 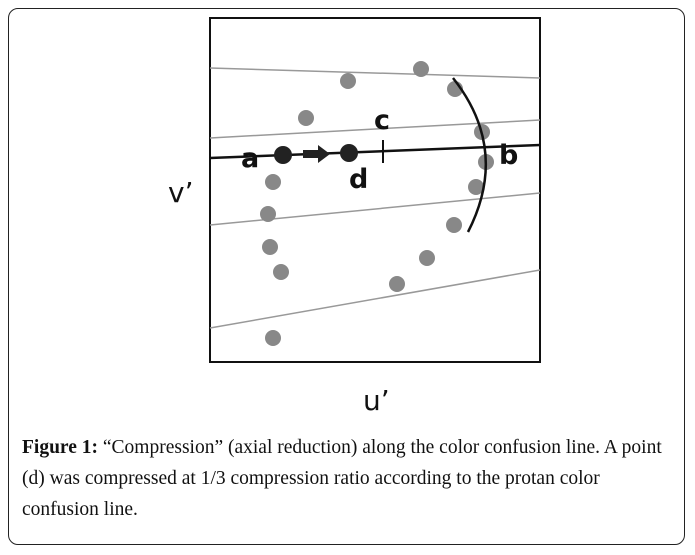 What do you see at coordinates (60, 447) in the screenshot?
I see `caption-label: Figure 1:` at bounding box center [60, 447].